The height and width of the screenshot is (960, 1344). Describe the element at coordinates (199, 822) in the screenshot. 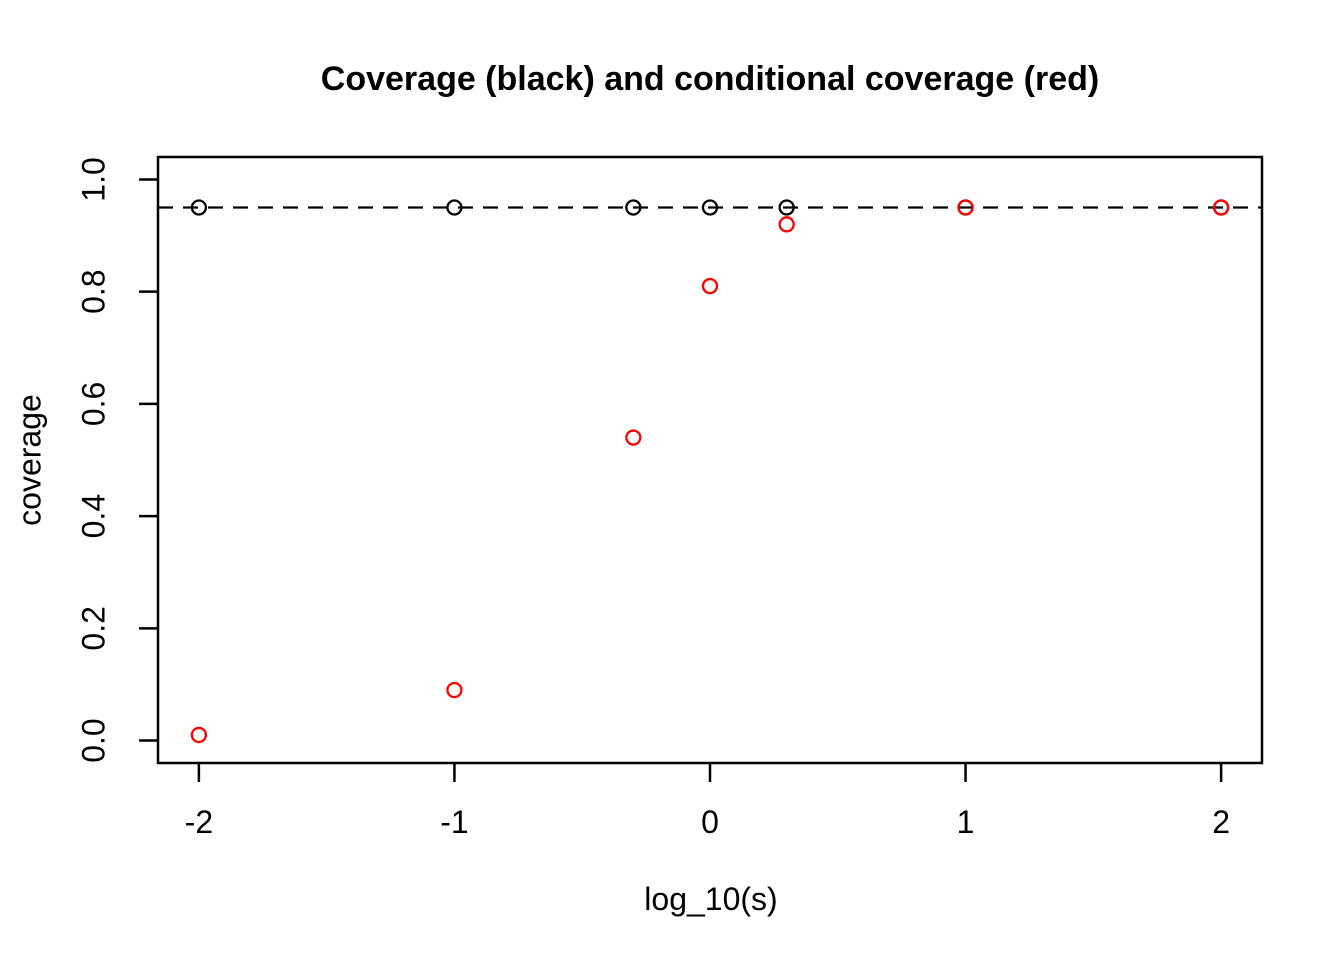

I see `x-tick-label: -2` at that location.